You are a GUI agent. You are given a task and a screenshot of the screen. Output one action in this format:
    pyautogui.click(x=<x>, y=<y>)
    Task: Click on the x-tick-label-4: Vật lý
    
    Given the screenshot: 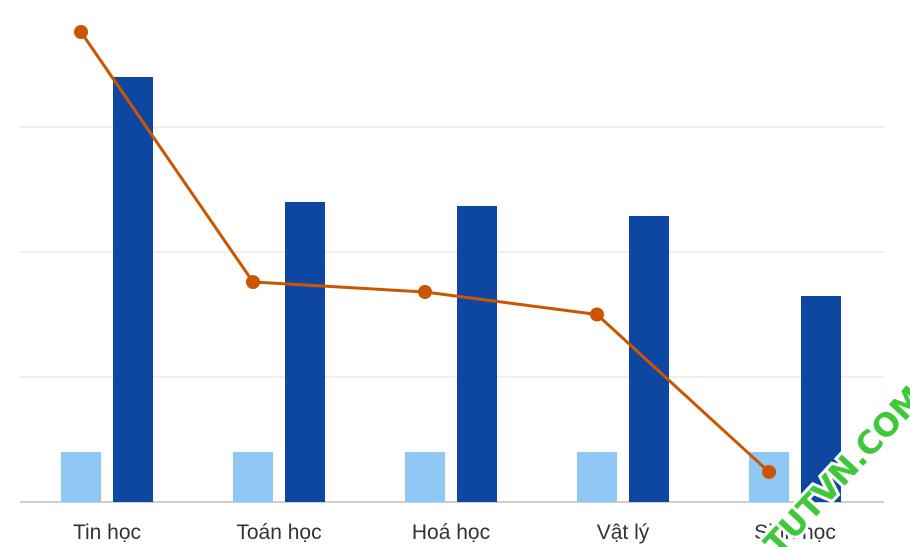 What is the action you would take?
    pyautogui.click(x=623, y=532)
    